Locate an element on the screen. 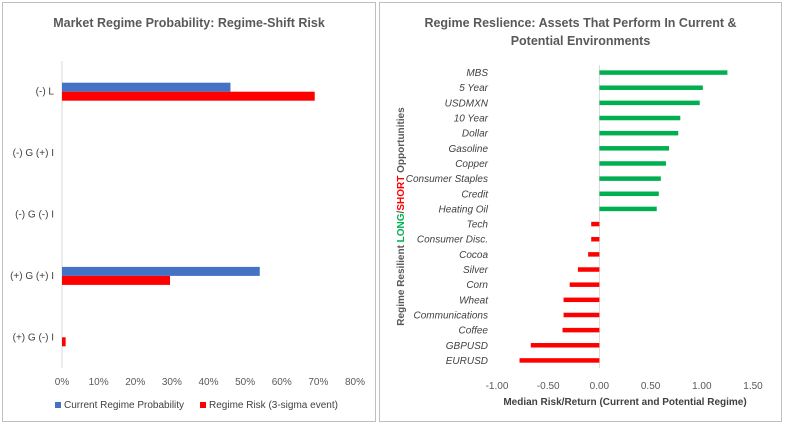 The width and height of the screenshot is (785, 430). legend-label: Regime Risk (3-sigma event) is located at coordinates (273, 405).